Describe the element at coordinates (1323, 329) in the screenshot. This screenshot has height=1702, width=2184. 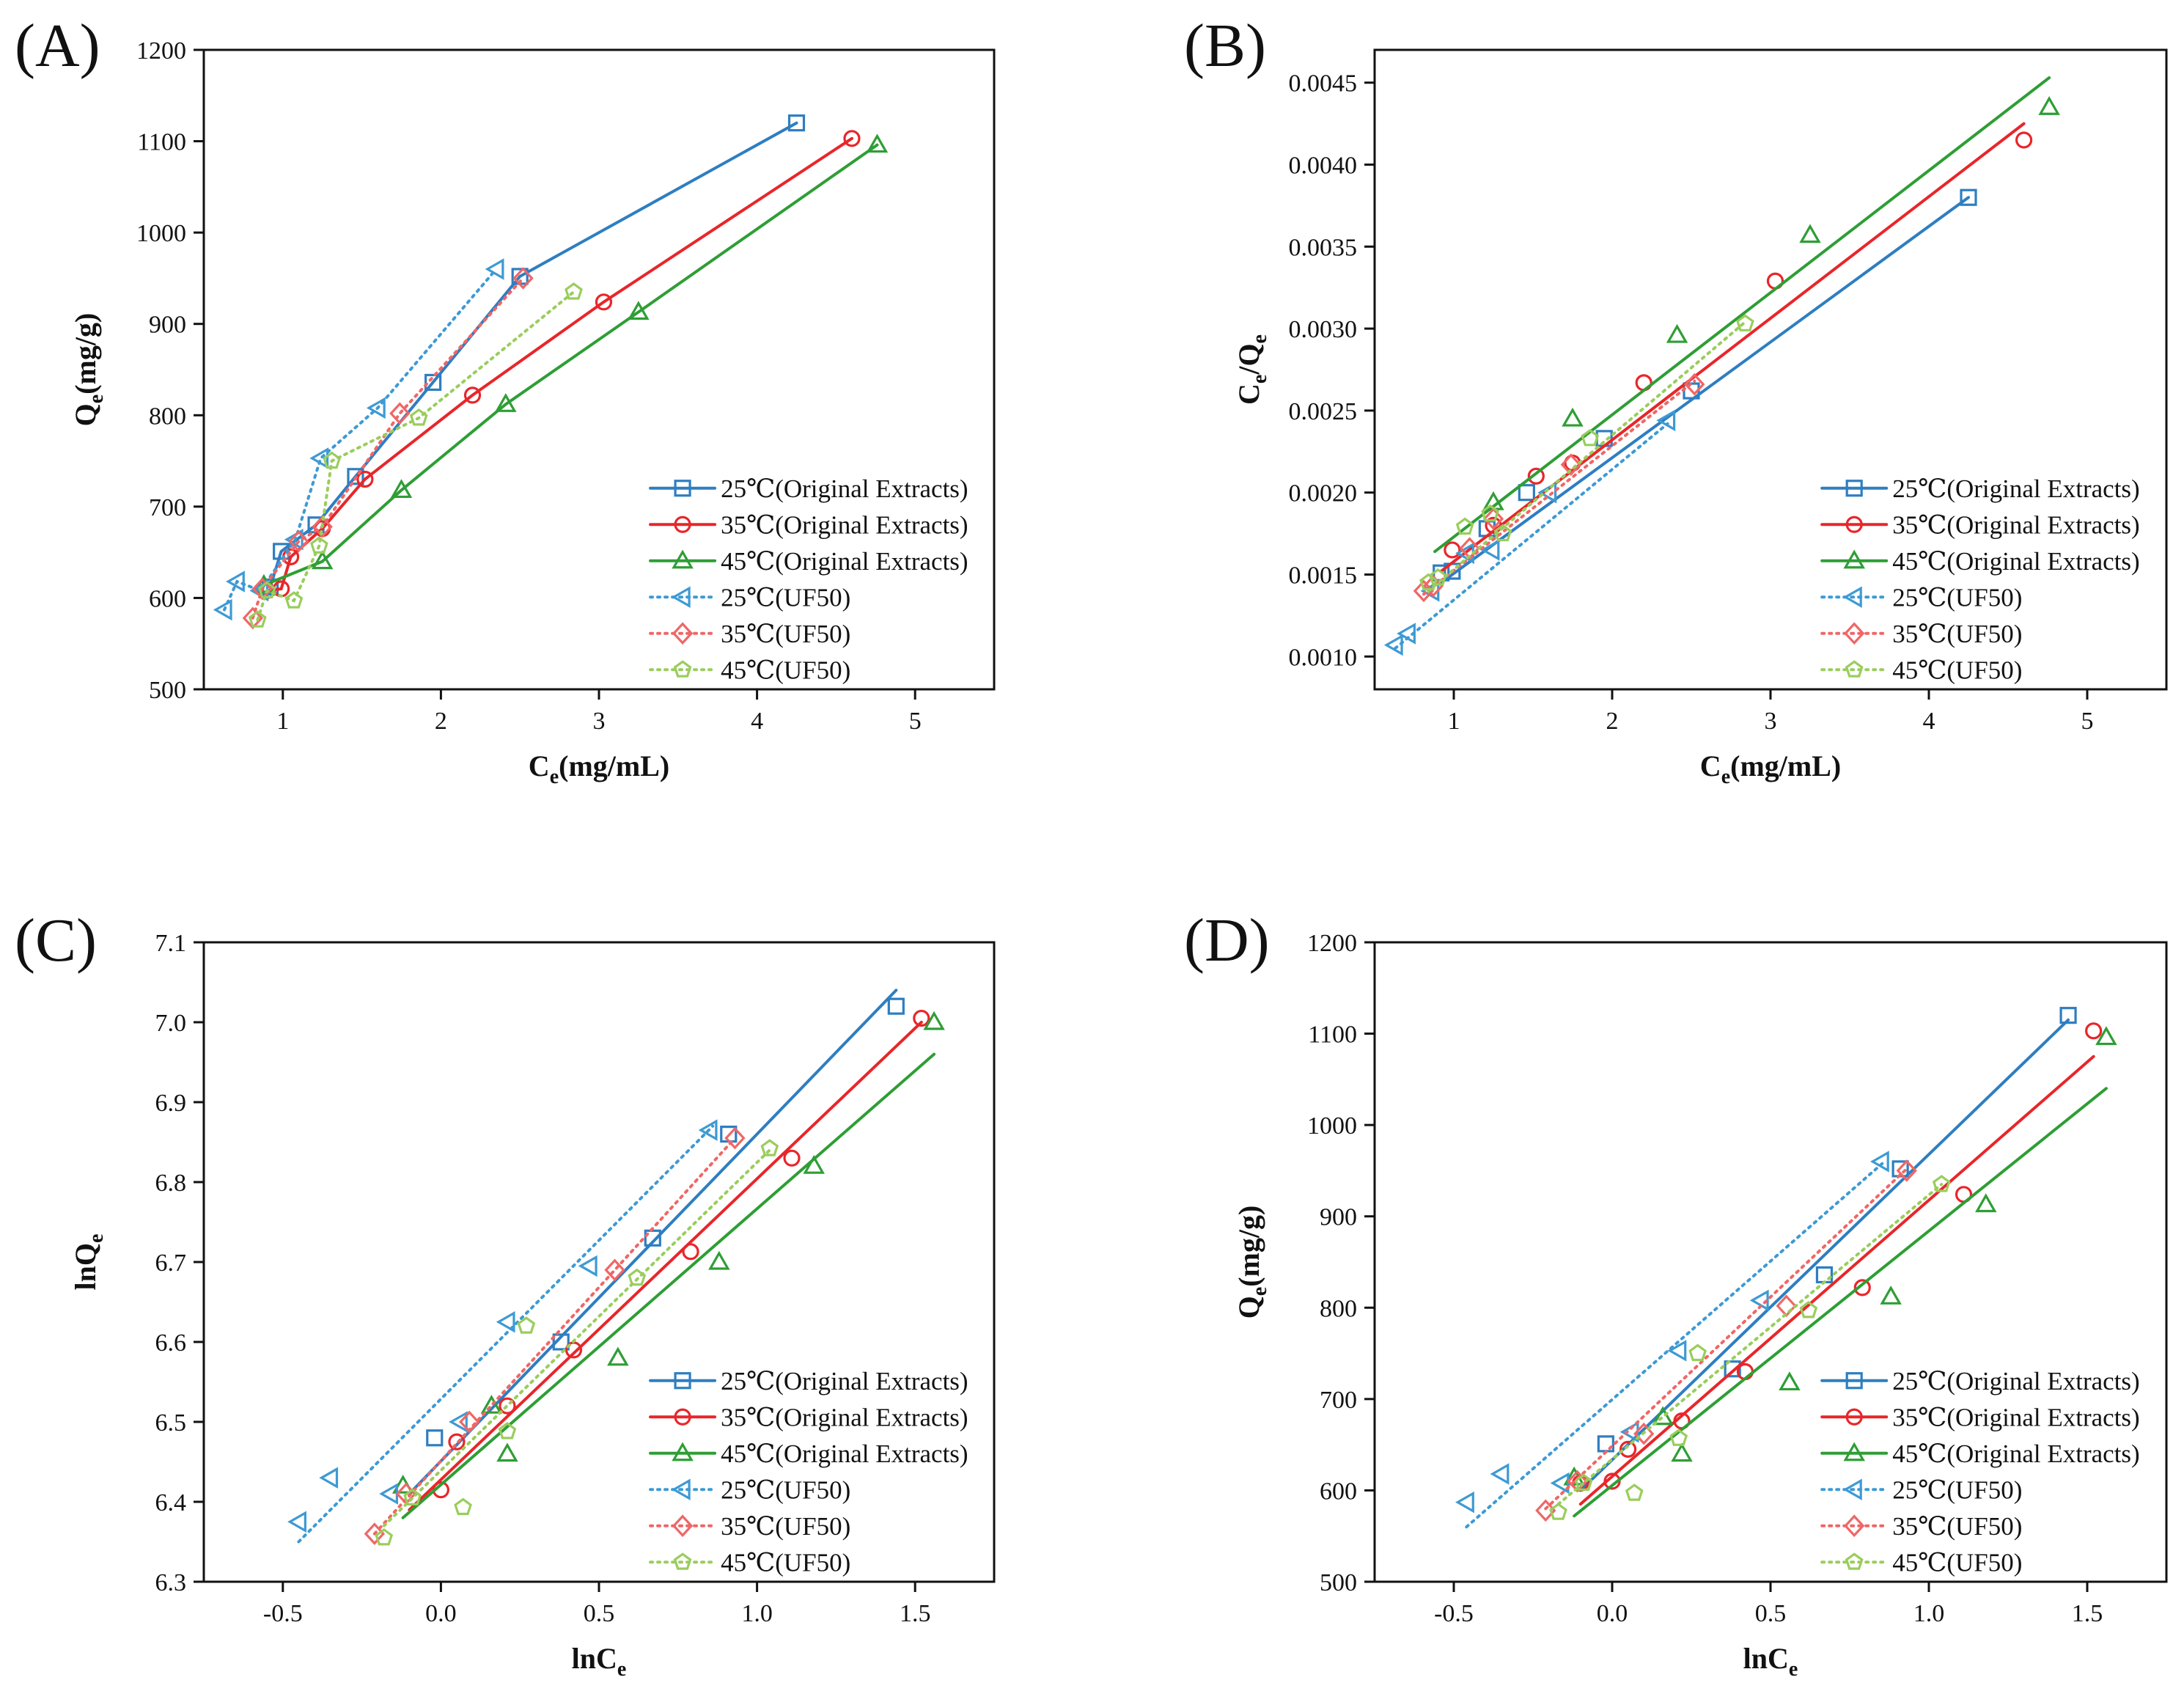
I see `y-tick-label: 0.0030` at that location.